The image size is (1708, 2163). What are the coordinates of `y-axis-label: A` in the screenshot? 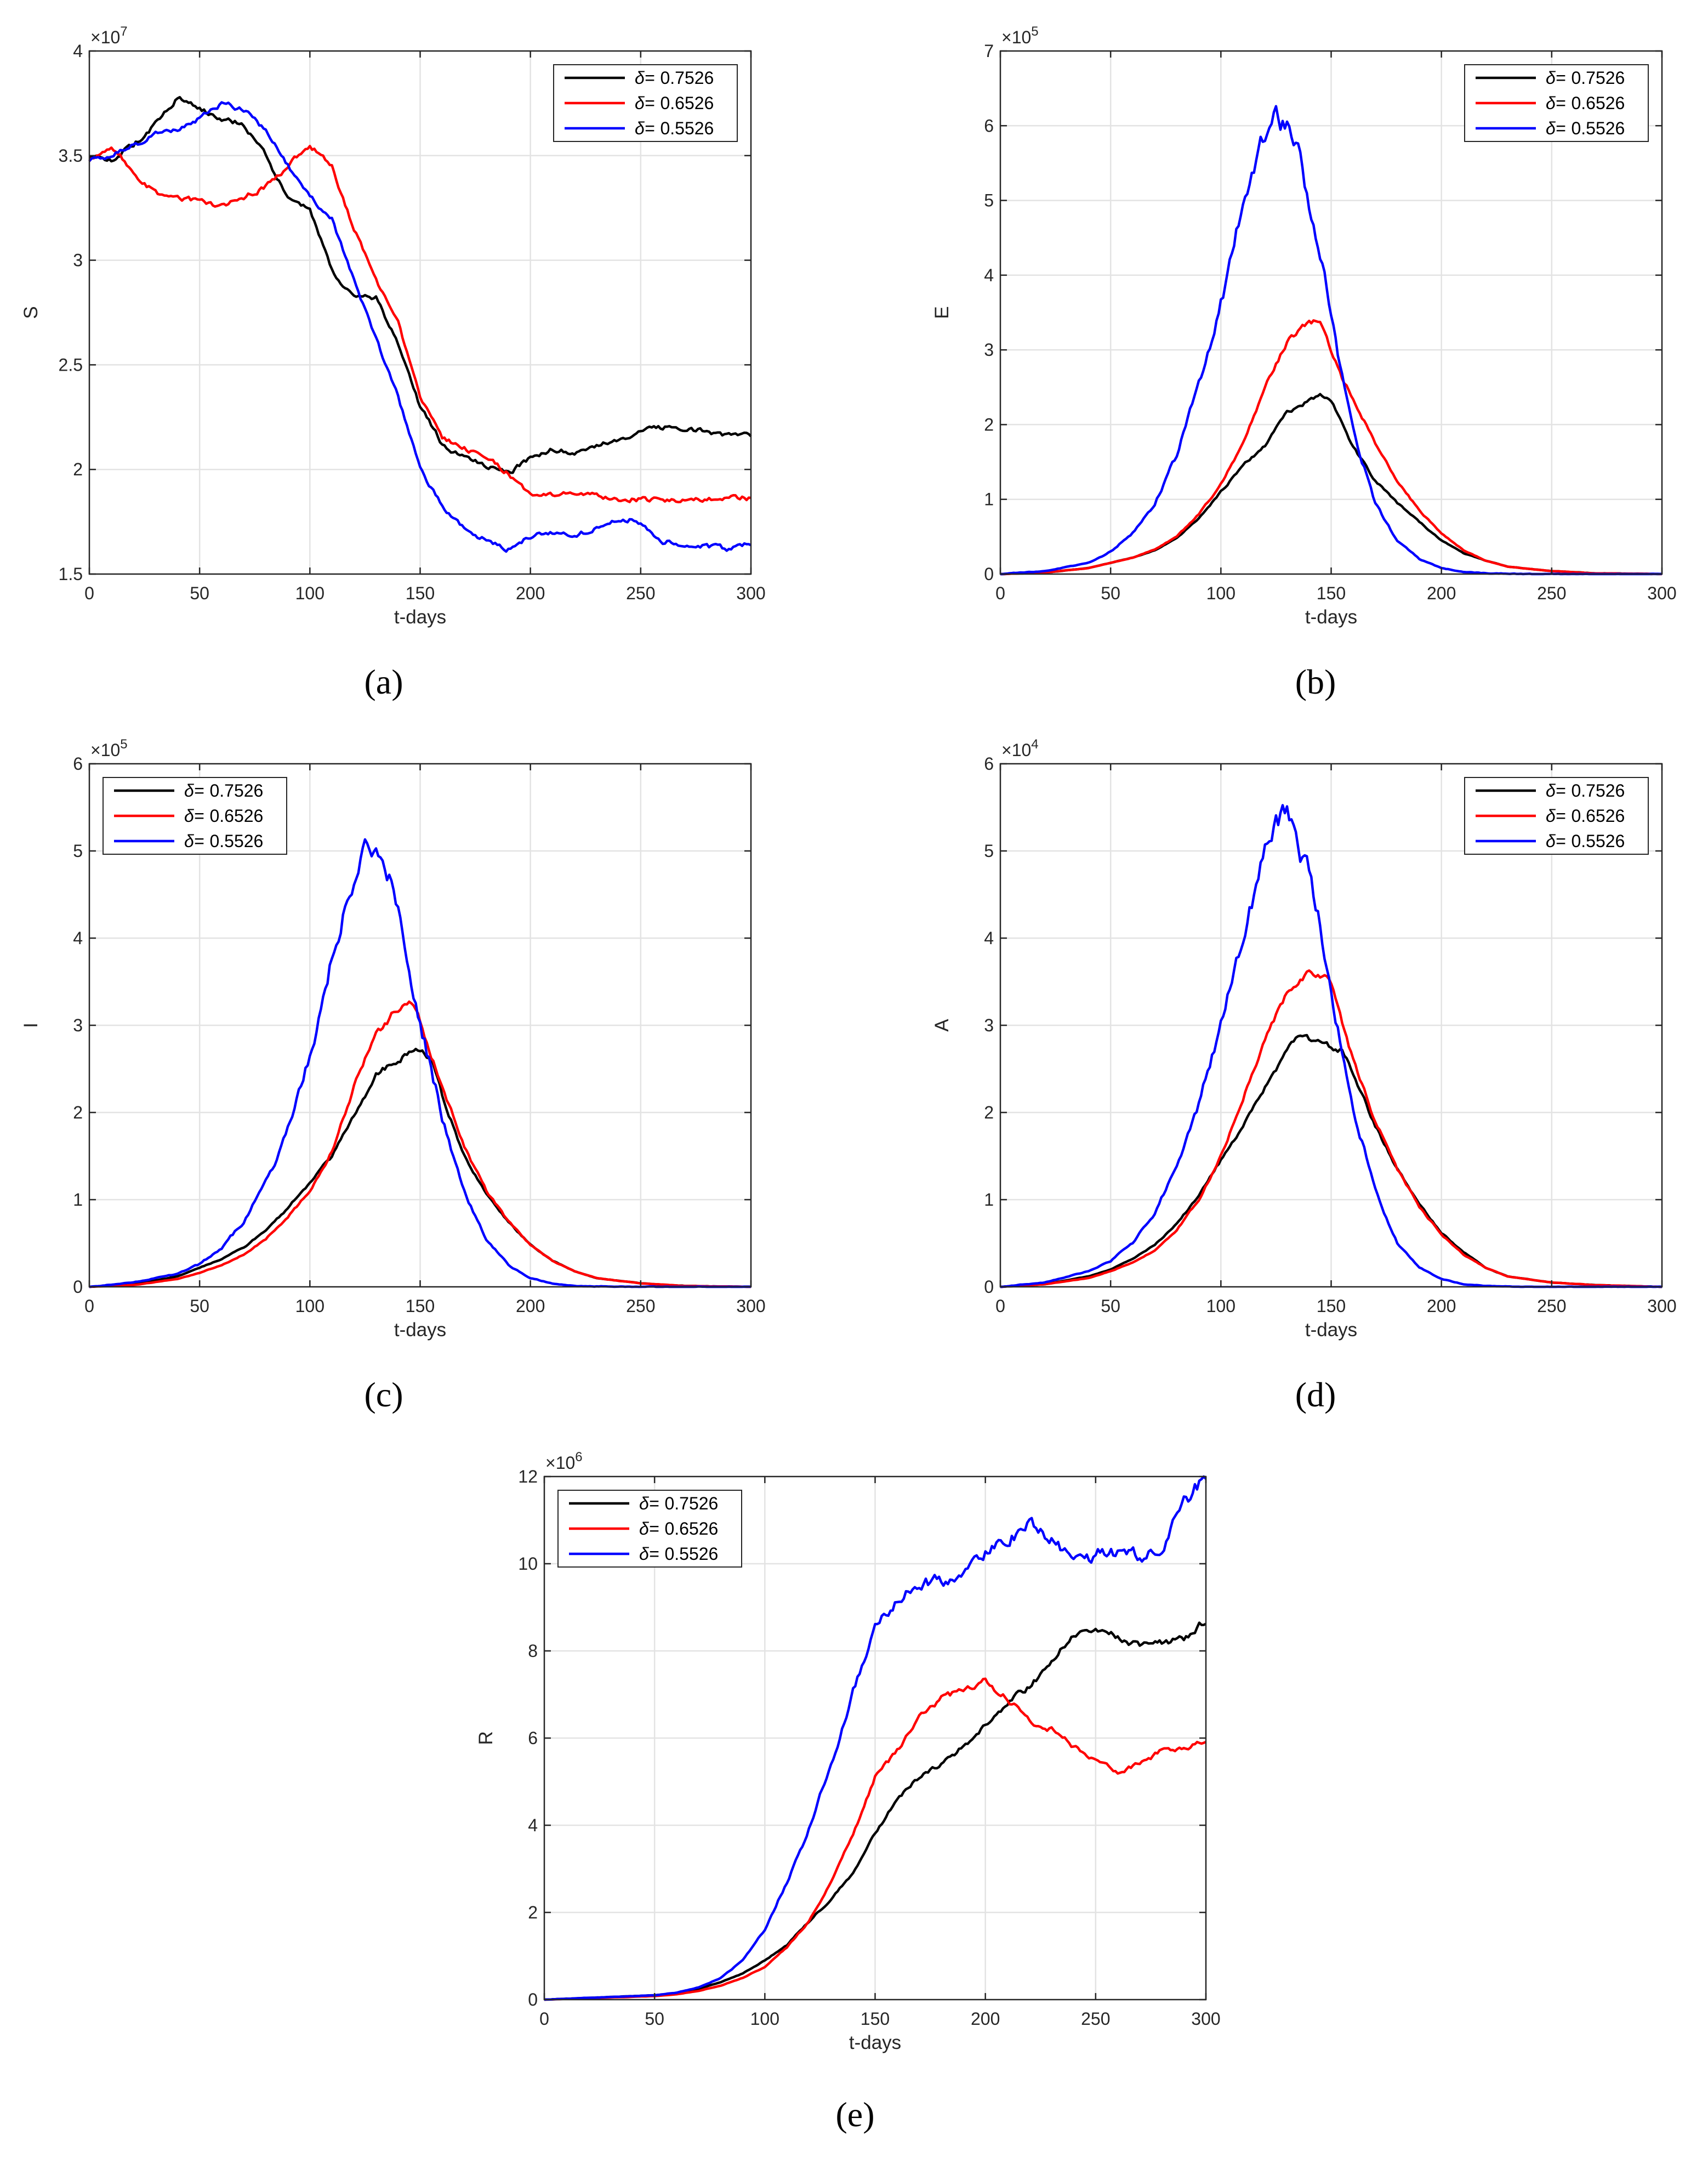 It's located at (942, 1025).